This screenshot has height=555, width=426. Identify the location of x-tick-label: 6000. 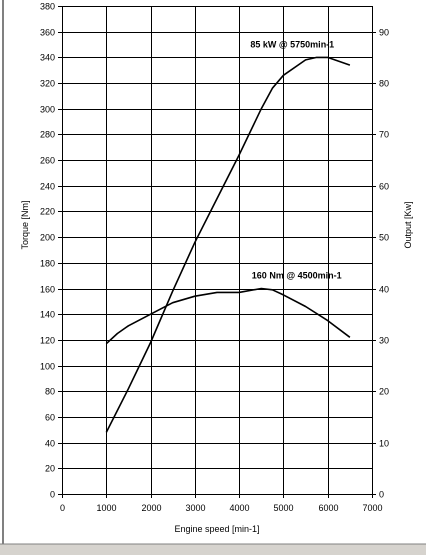
(328, 508).